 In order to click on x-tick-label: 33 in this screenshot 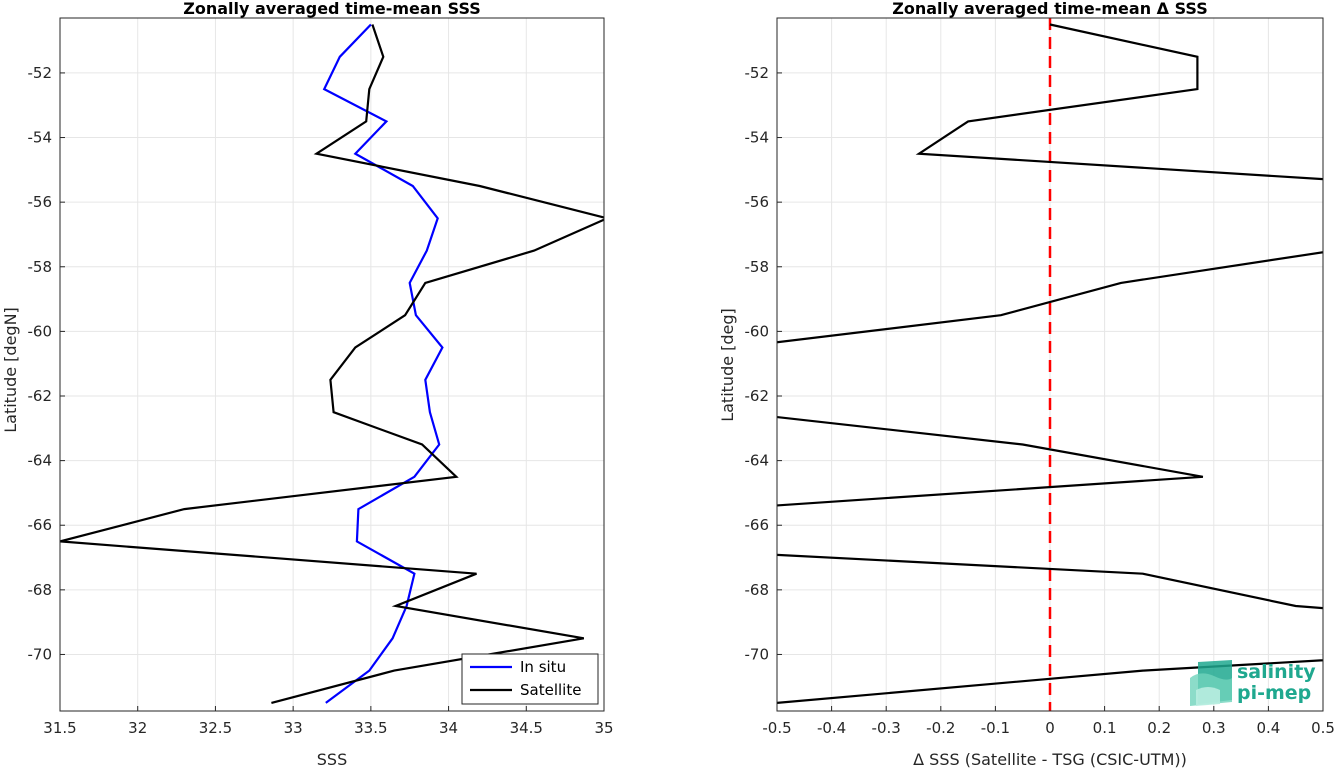, I will do `click(293, 728)`.